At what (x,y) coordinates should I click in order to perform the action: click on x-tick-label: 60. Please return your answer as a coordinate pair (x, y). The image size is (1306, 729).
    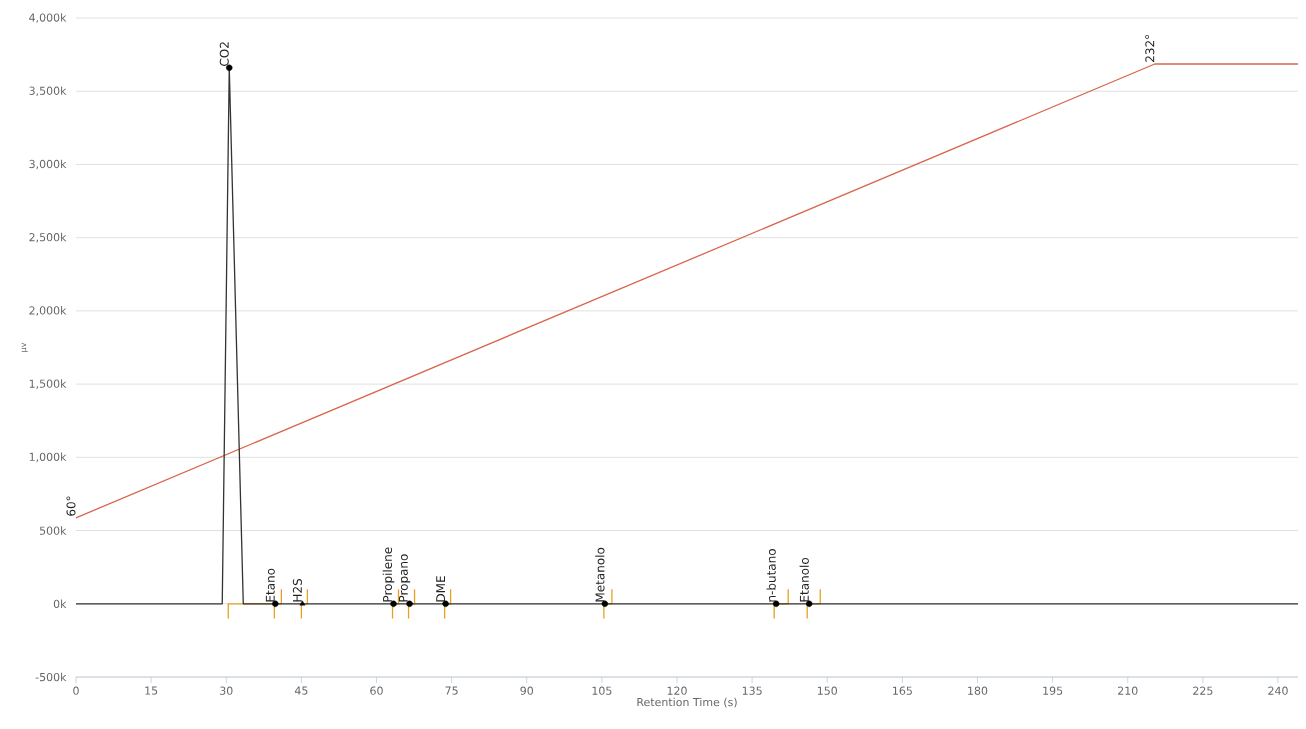
    Looking at the image, I should click on (376, 690).